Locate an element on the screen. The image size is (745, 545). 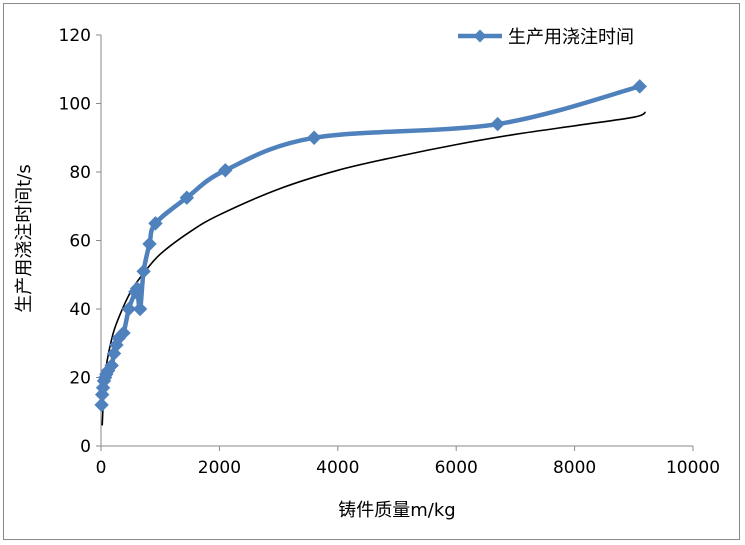
x-tick-label: 0 is located at coordinates (101, 468).